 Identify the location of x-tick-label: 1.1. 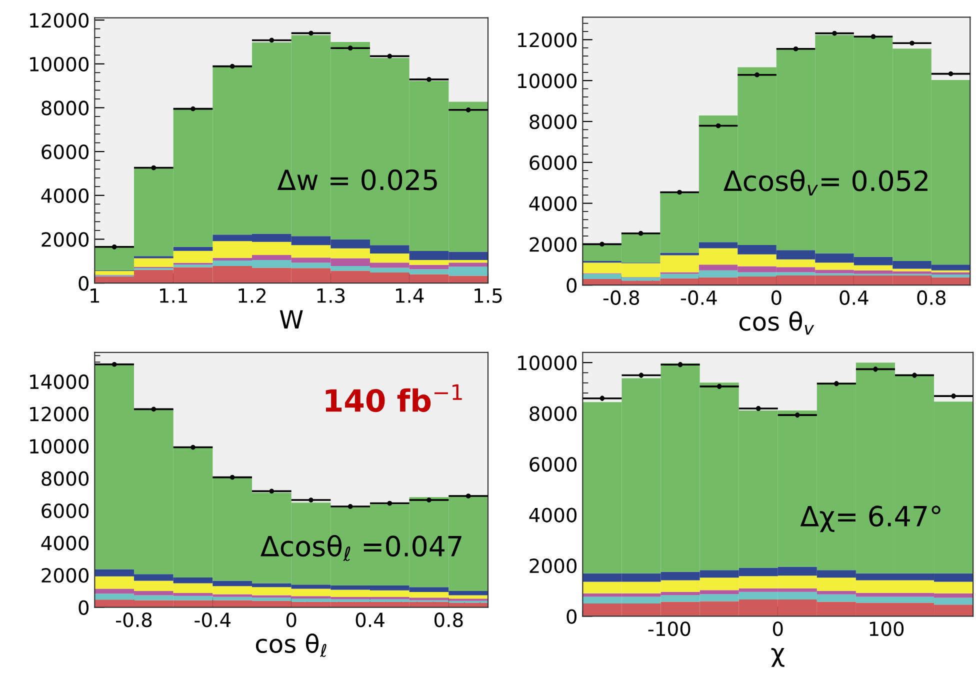
(174, 295).